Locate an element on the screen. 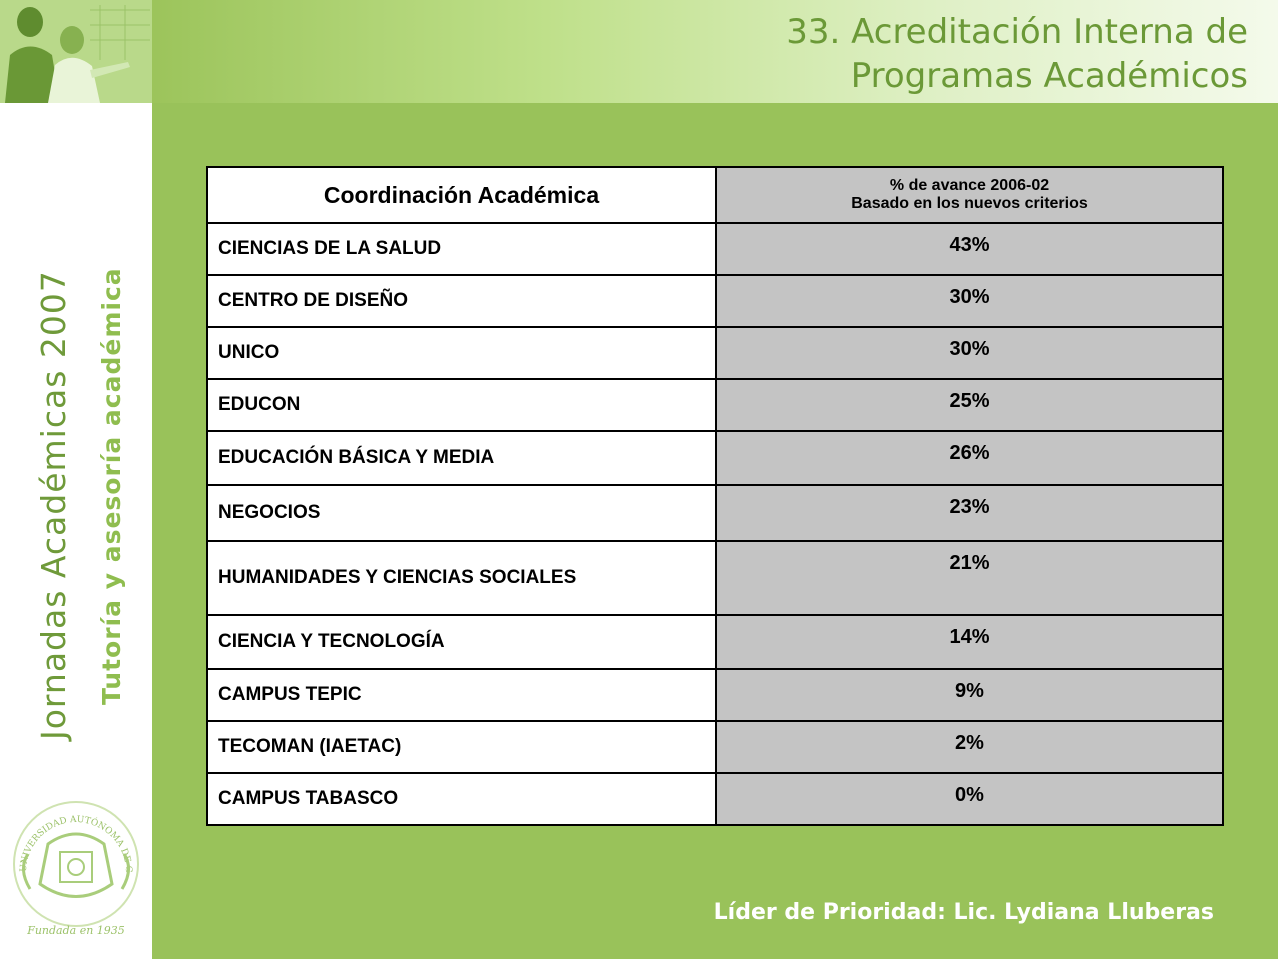 The width and height of the screenshot is (1278, 959). table-row: NEGOCIOS 23% is located at coordinates (715, 513).